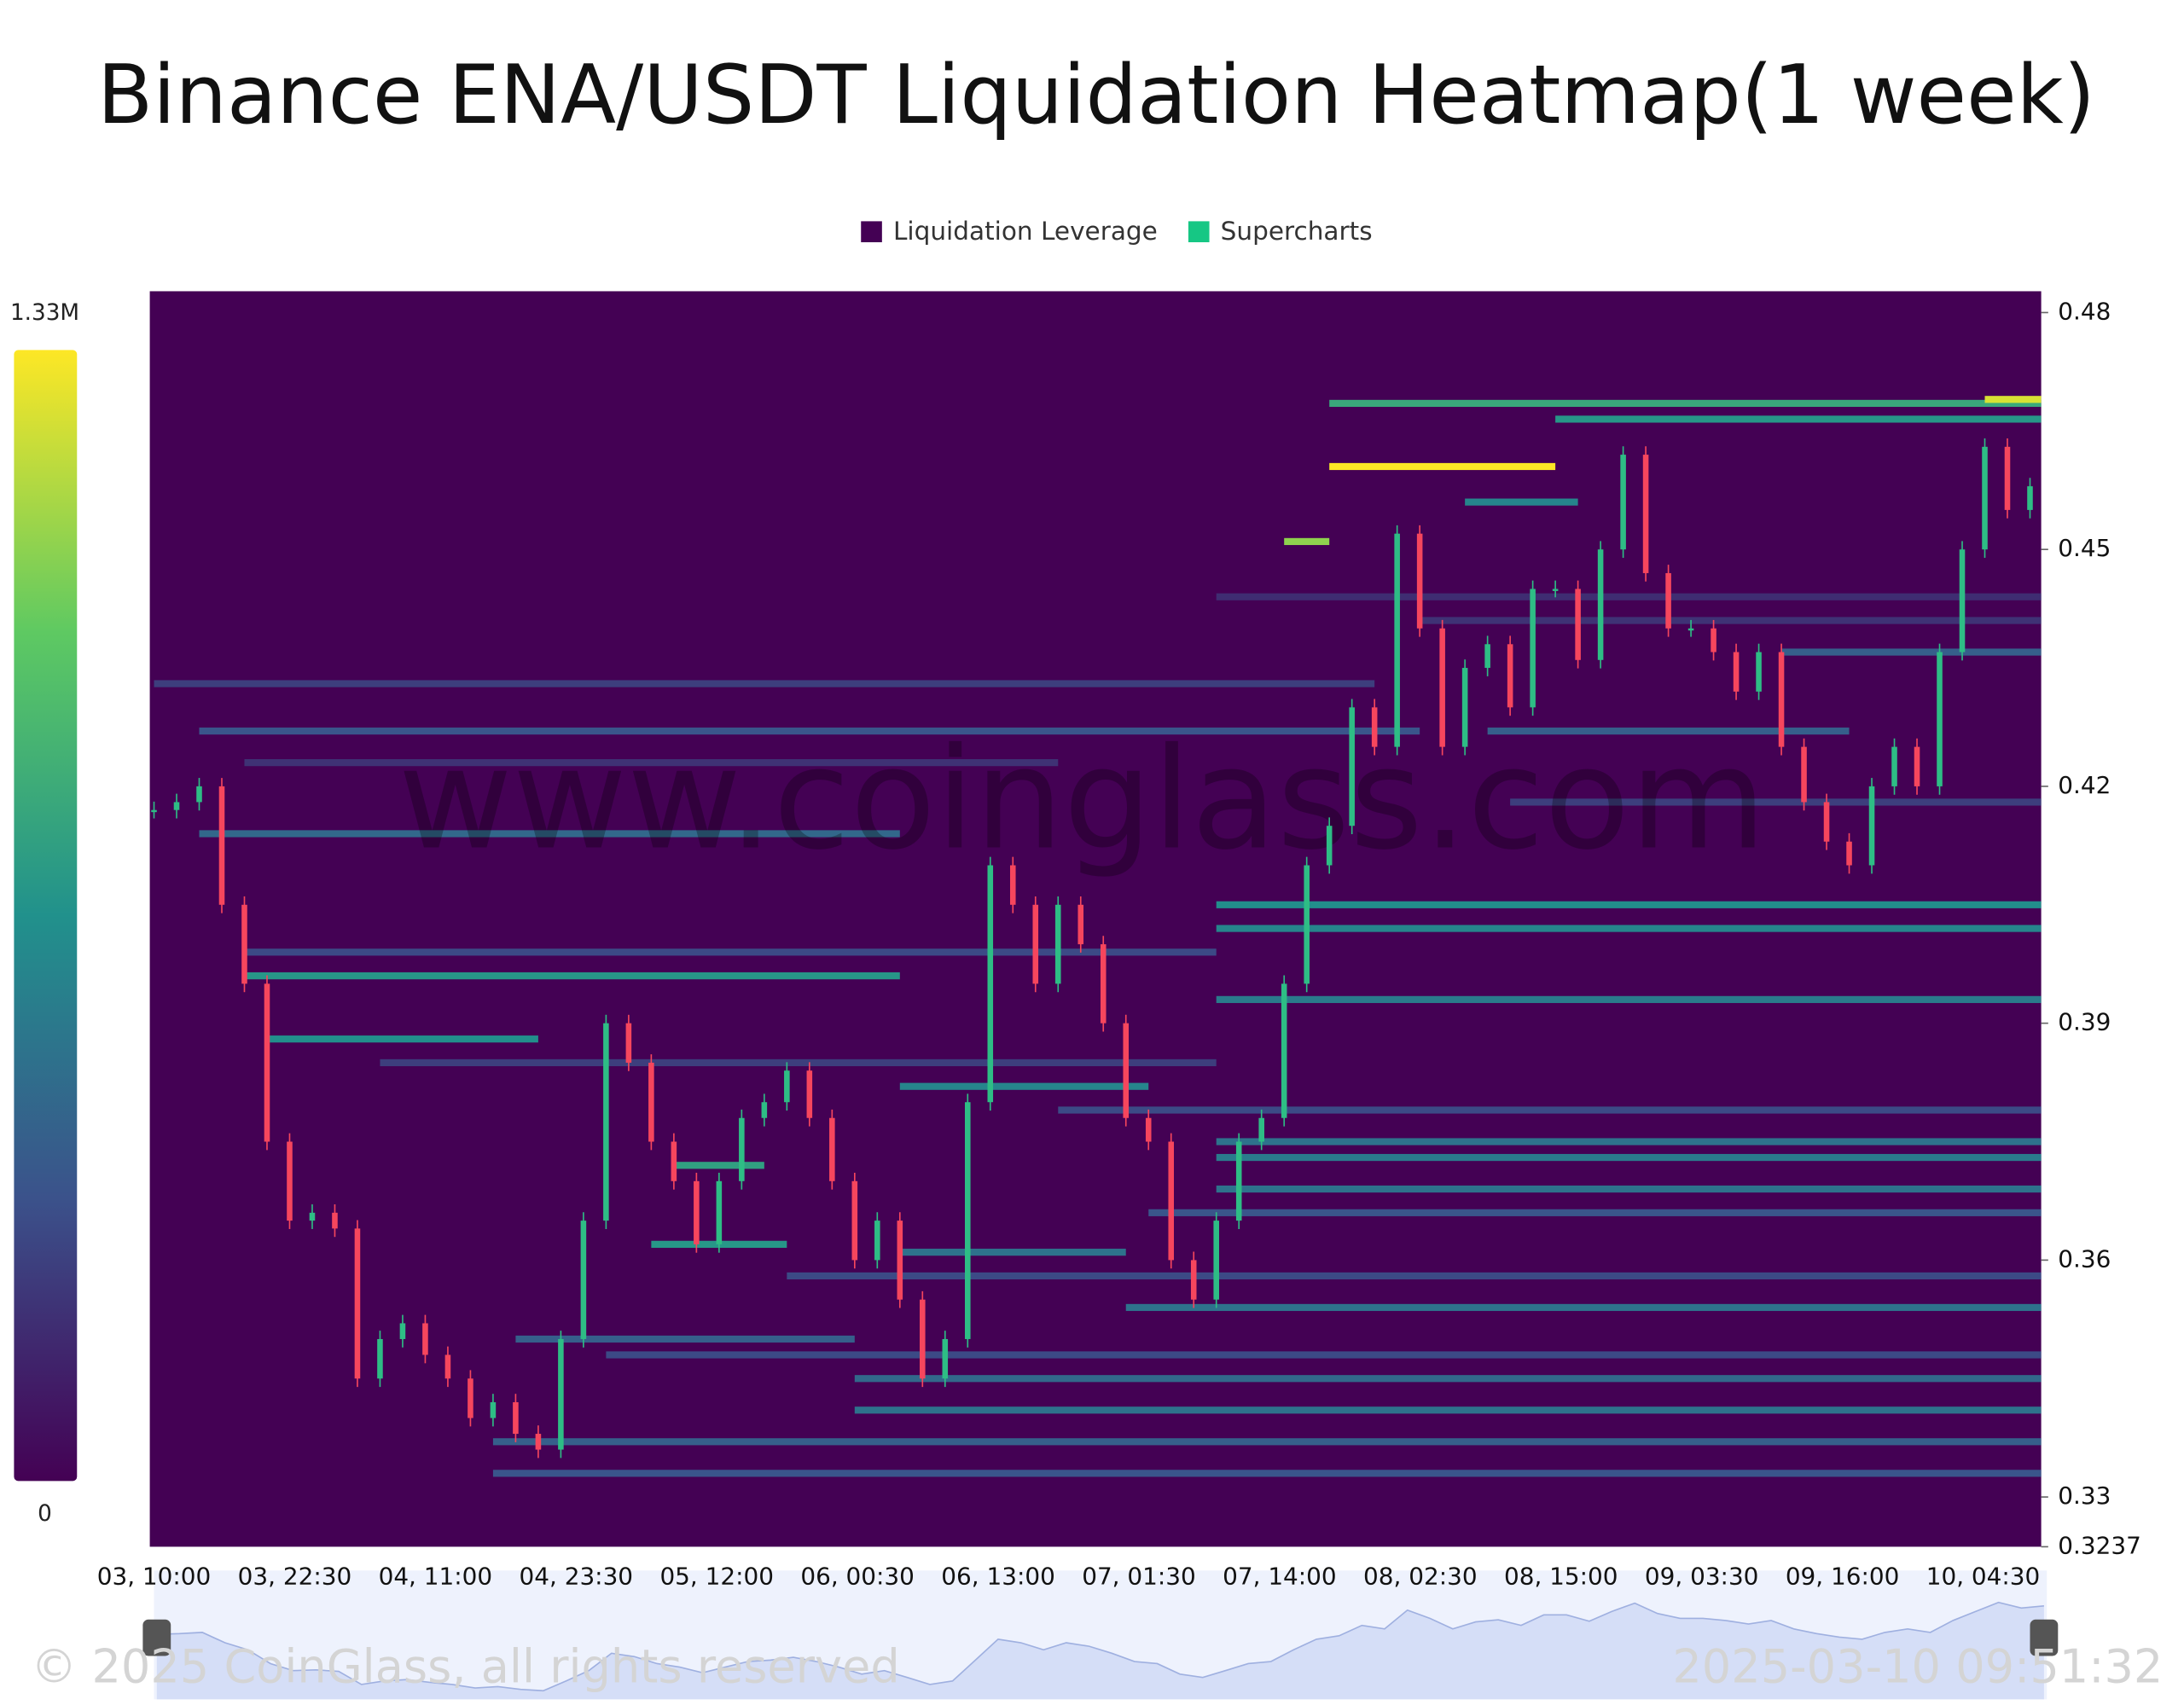  I want to click on y-tick-label: 0.48, so click(2084, 311).